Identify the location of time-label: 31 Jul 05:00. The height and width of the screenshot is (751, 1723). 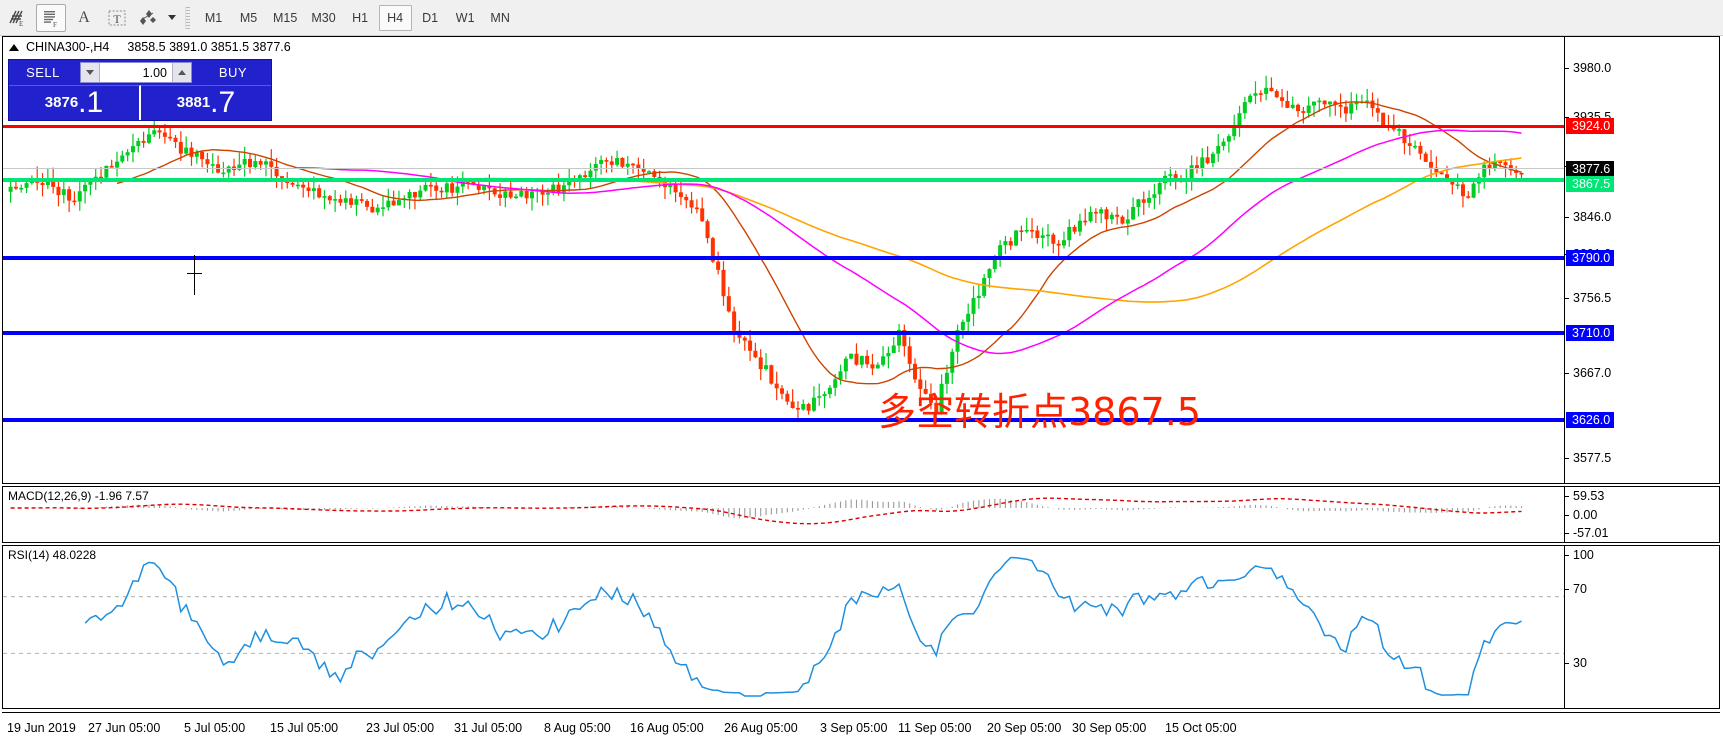
(488, 728).